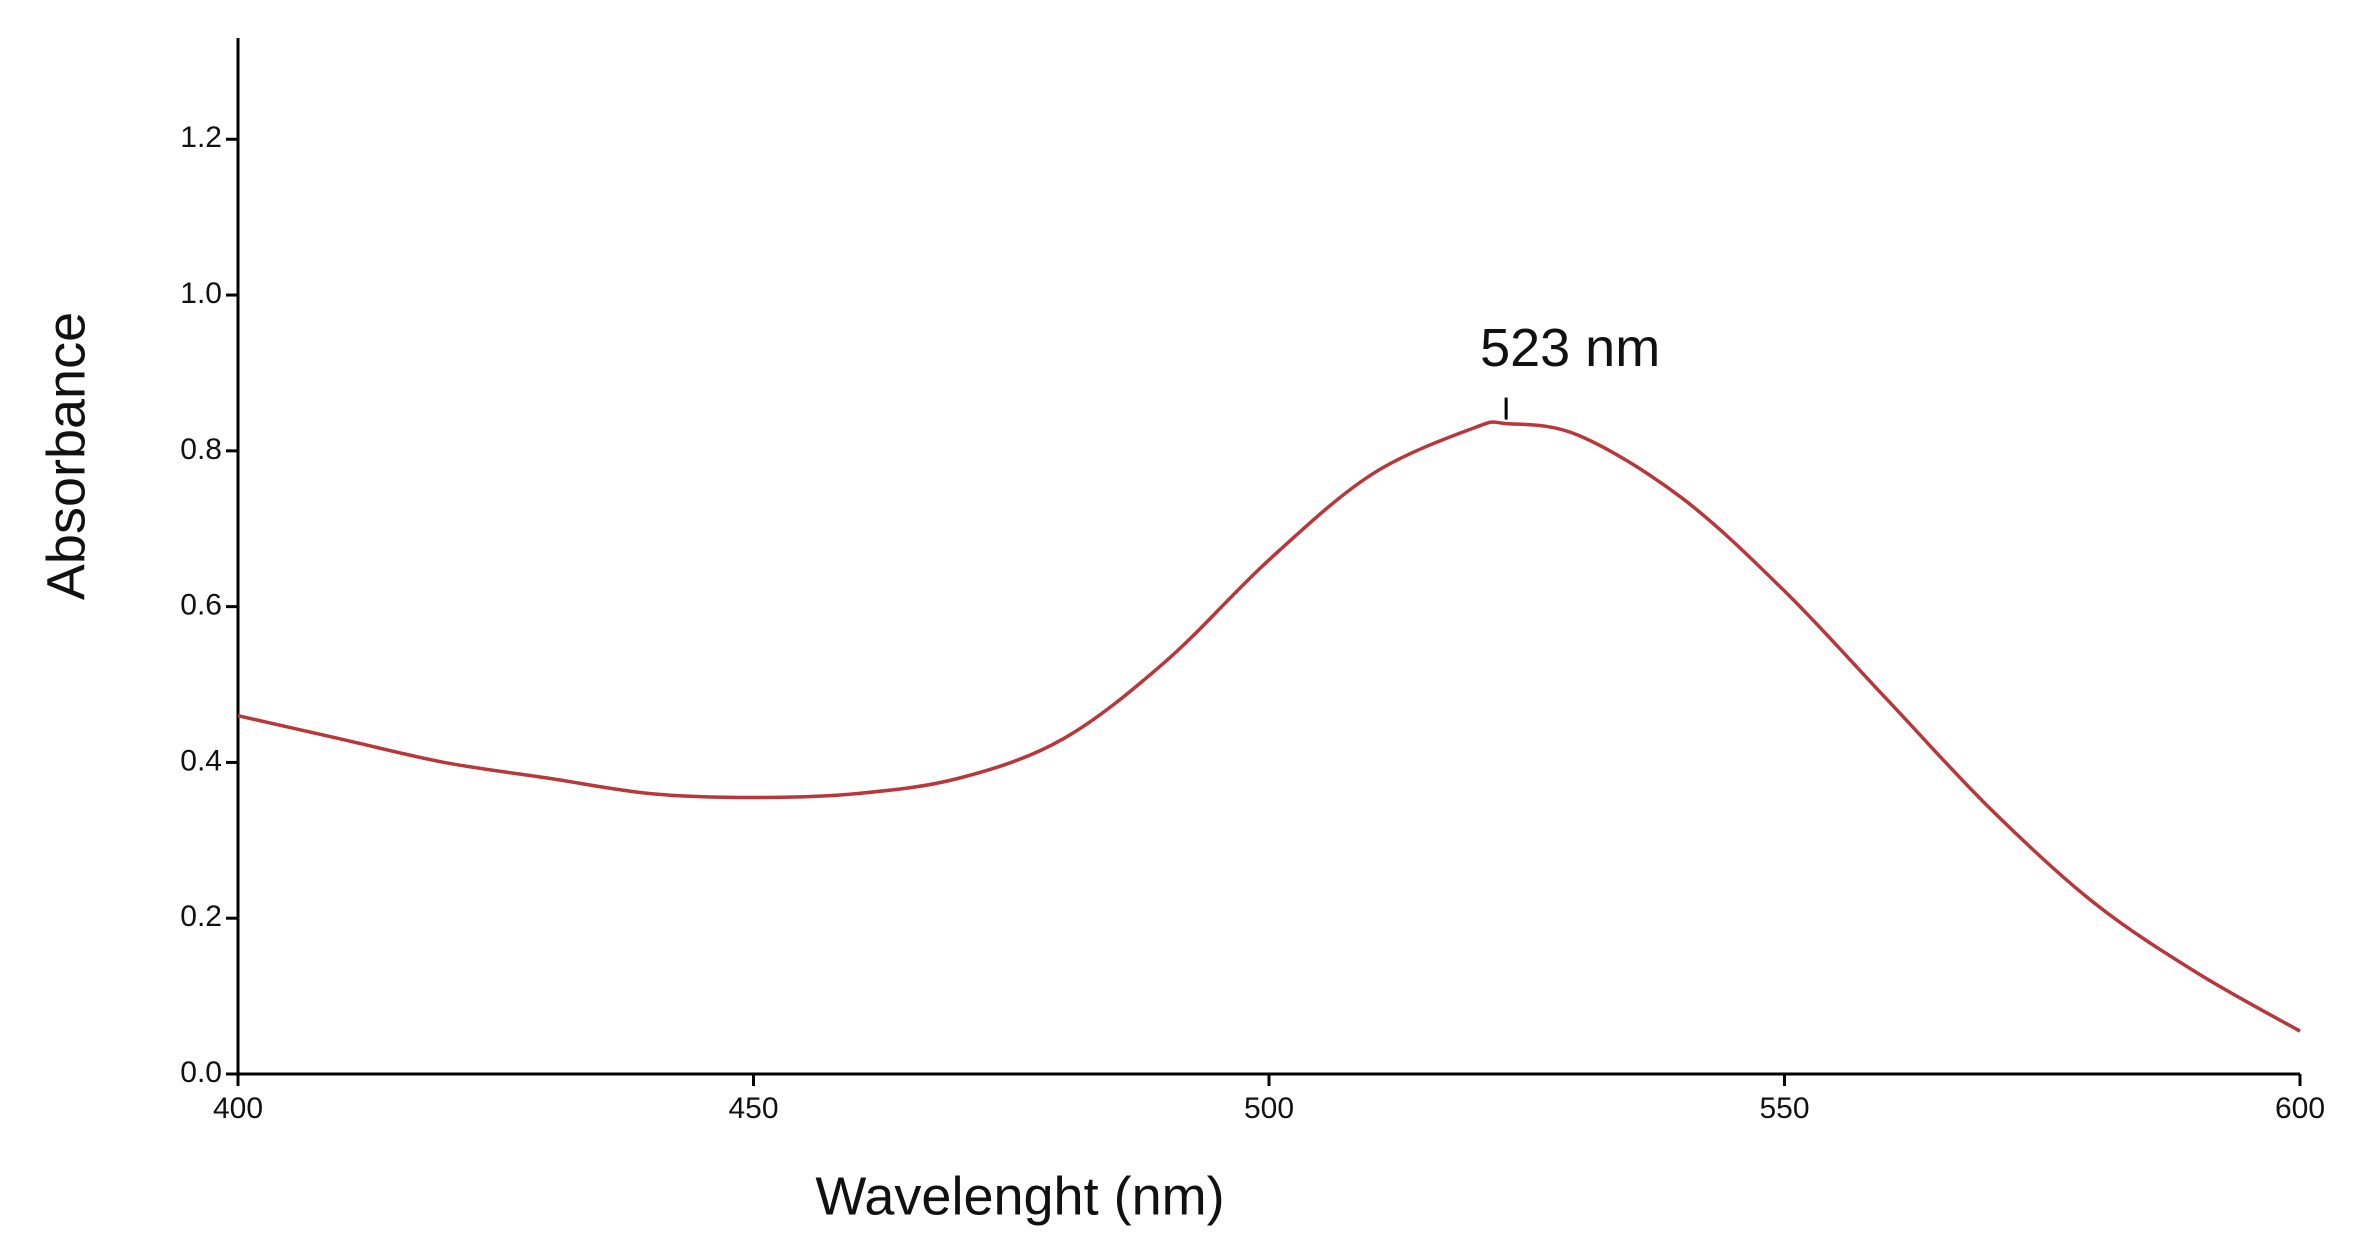 The image size is (2364, 1256). I want to click on x-axis-title: Wavelenght (nm), so click(1019, 1196).